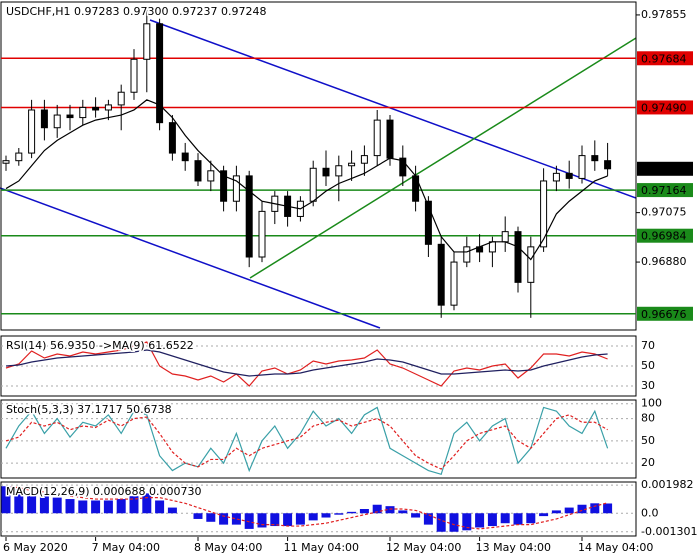 This screenshot has height=560, width=700. Describe the element at coordinates (664, 14) in the screenshot. I see `y-tick-label: 0.97855` at that location.